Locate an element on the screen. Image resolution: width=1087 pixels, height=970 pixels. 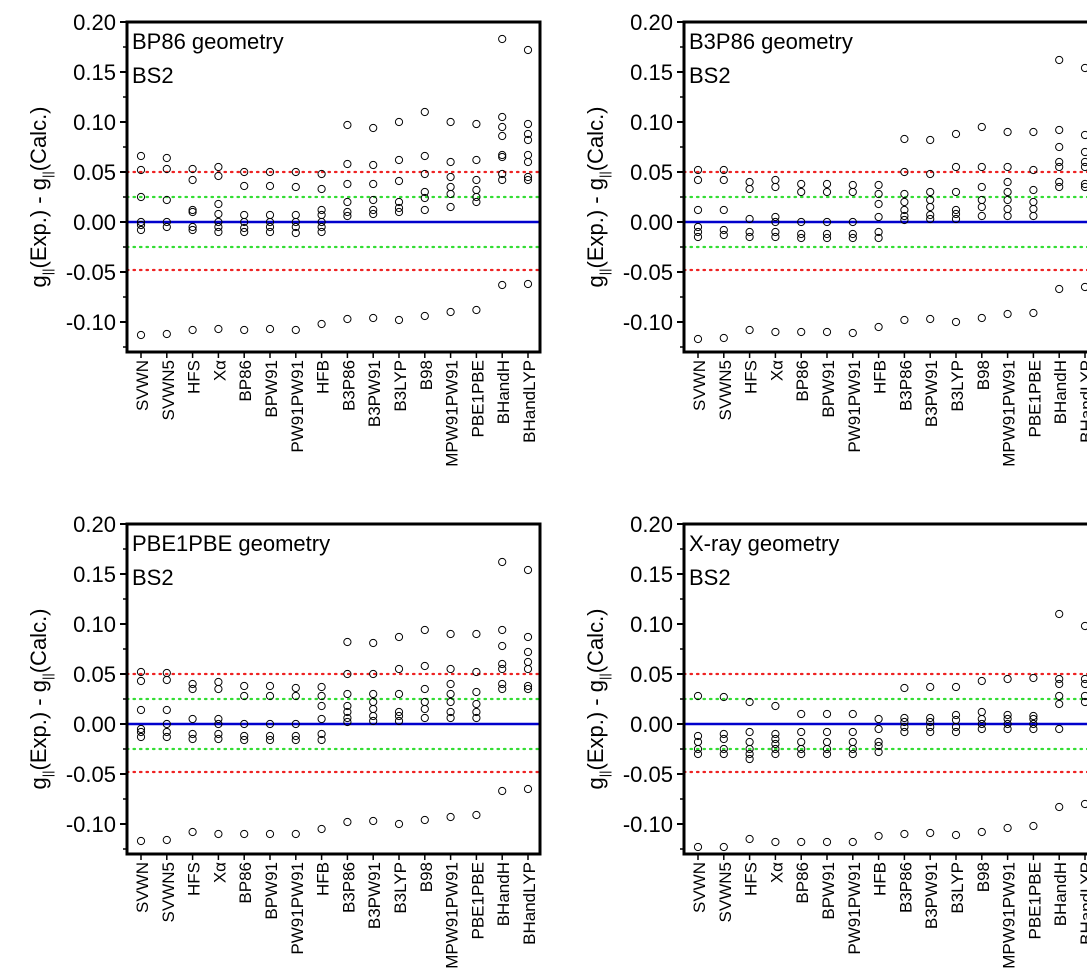
chart-title: PBE1PBE geometry is located at coordinates (231, 543).